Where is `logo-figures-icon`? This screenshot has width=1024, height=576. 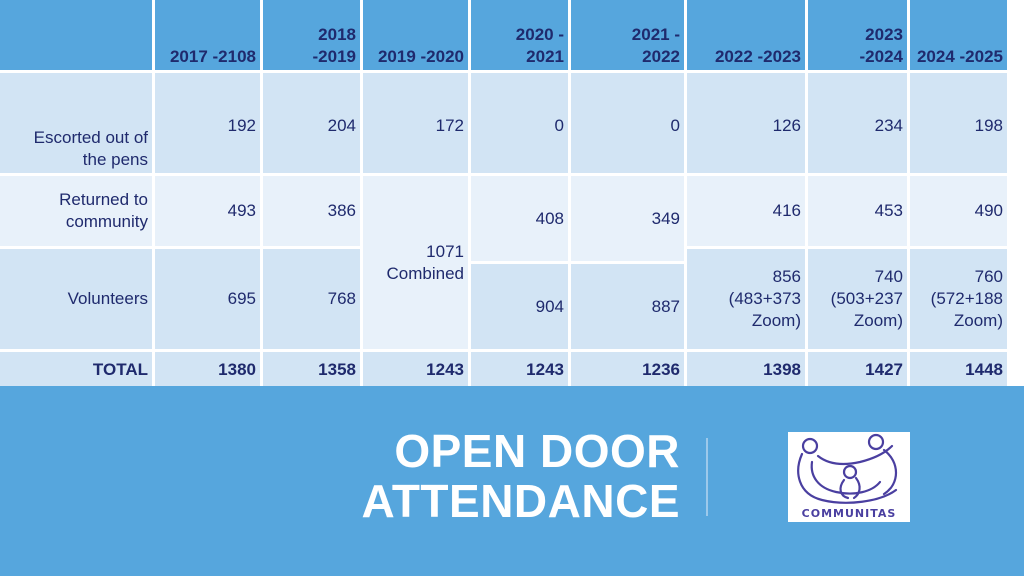 logo-figures-icon is located at coordinates (847, 468).